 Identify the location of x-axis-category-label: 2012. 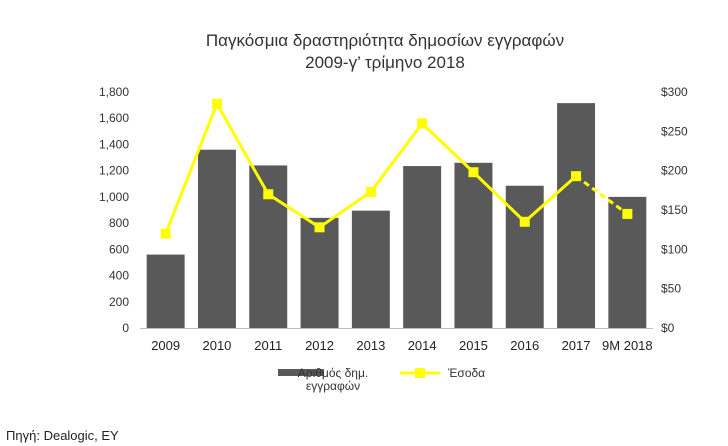
(319, 345).